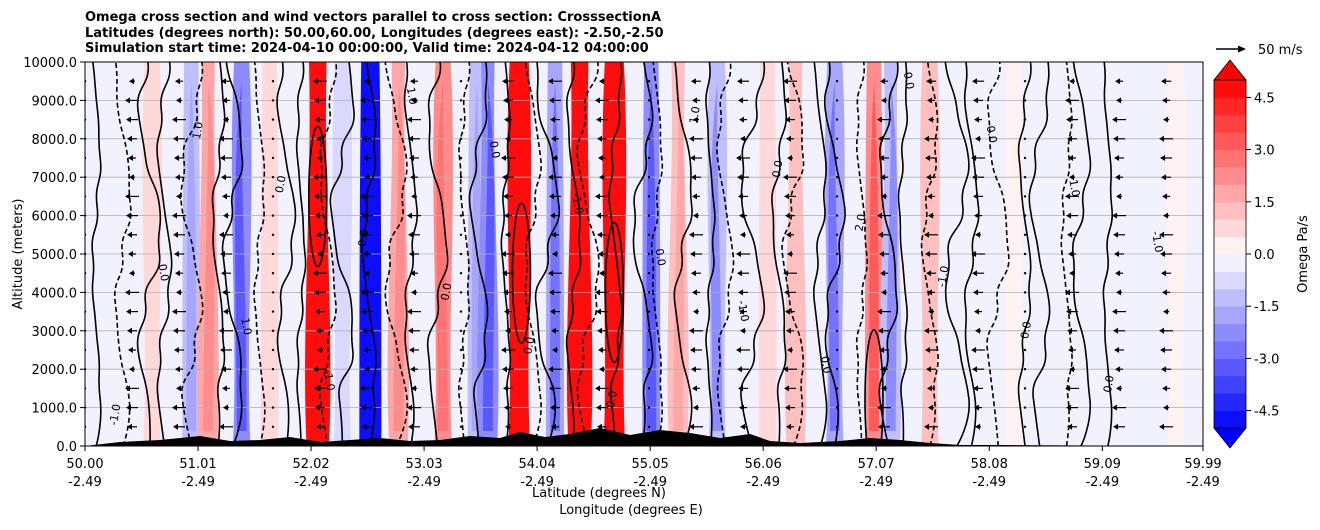  I want to click on x-axis-label-latitude: Latitude (degrees N), so click(599, 493).